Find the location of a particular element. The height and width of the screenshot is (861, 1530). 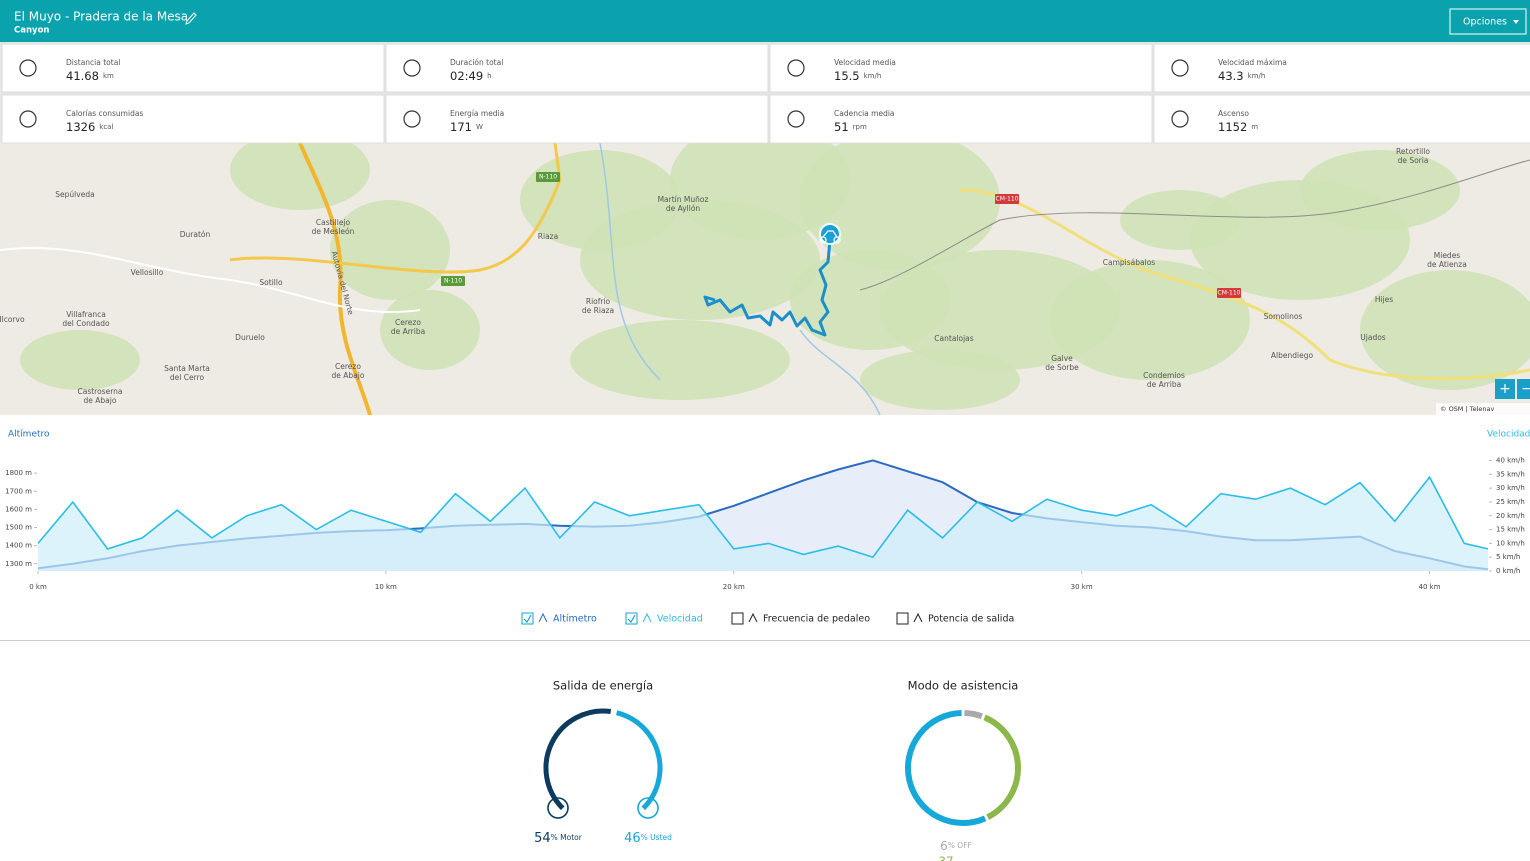

assist-value: 6% OFF is located at coordinates (956, 846).